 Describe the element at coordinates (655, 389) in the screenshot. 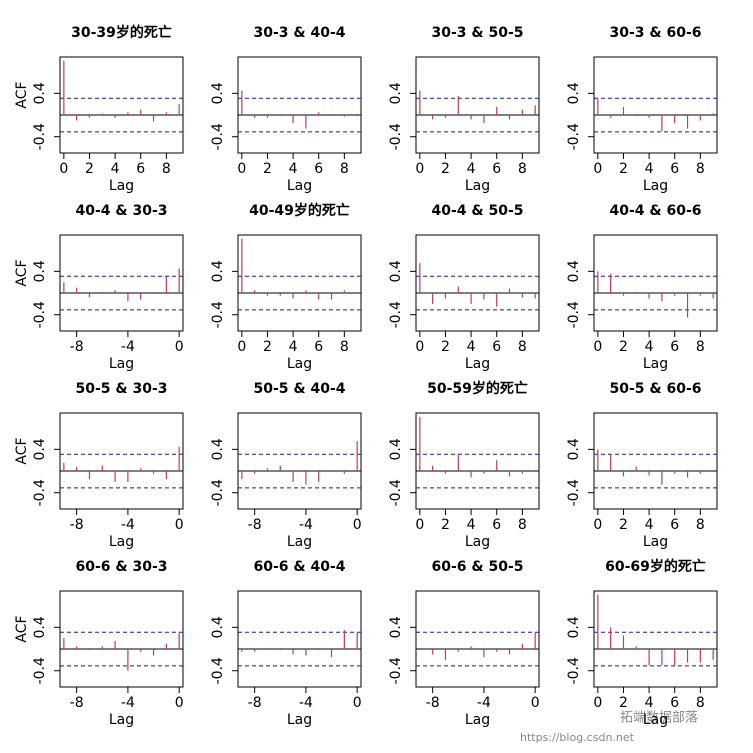

I see `panel-title: 50-5 & 60-6` at that location.